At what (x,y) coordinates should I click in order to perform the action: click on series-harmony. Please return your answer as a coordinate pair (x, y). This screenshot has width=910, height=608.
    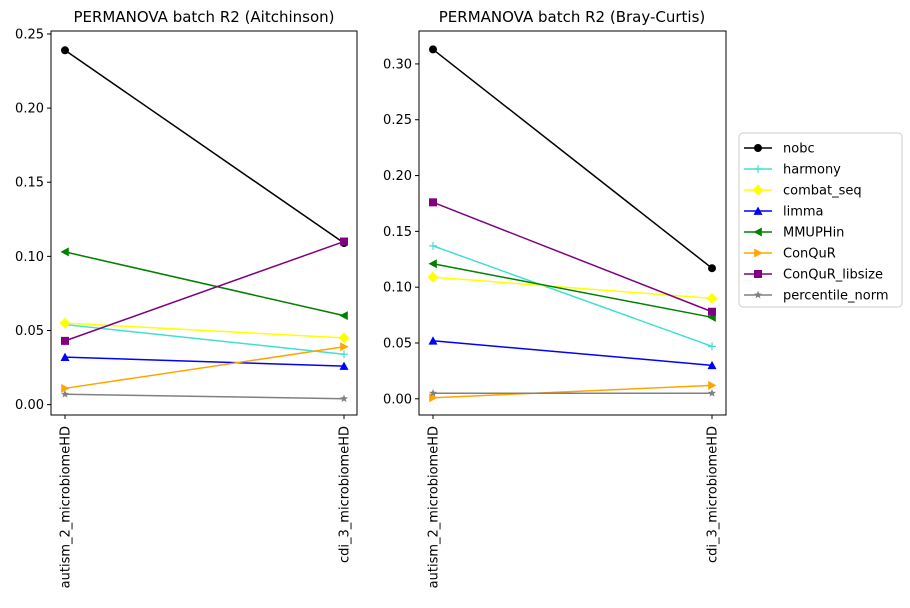
    Looking at the image, I should click on (572, 296).